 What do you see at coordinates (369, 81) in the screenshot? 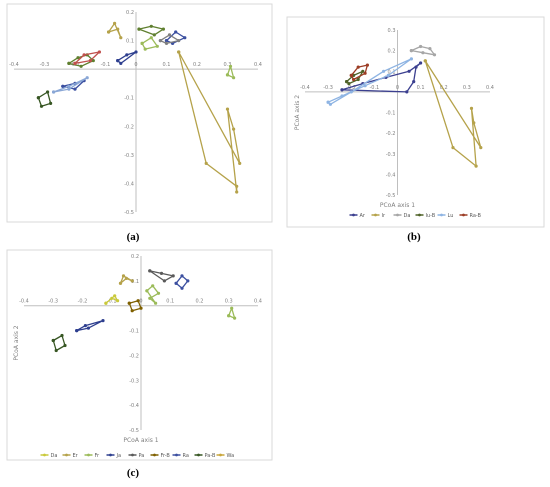
I see `series-lu` at bounding box center [369, 81].